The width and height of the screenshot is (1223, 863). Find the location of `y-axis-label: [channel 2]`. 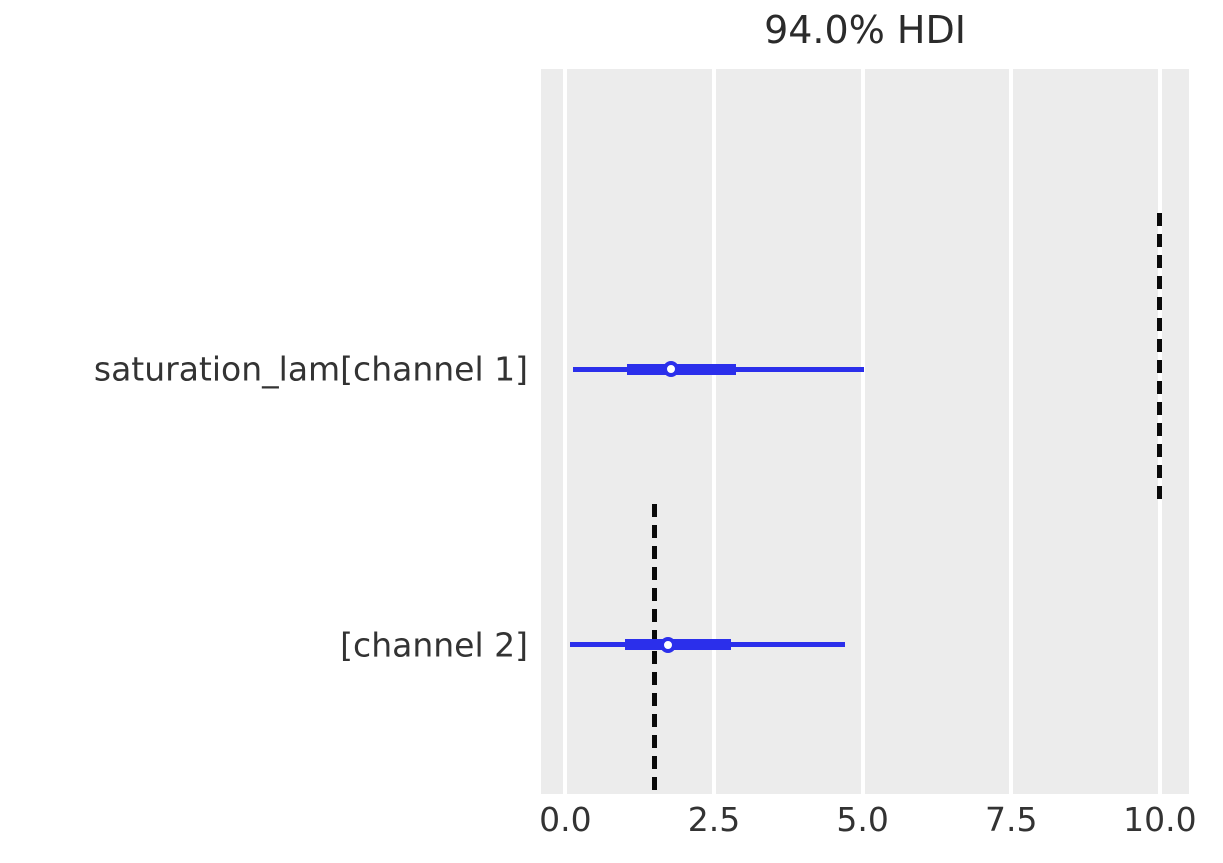

y-axis-label: [channel 2] is located at coordinates (434, 645).